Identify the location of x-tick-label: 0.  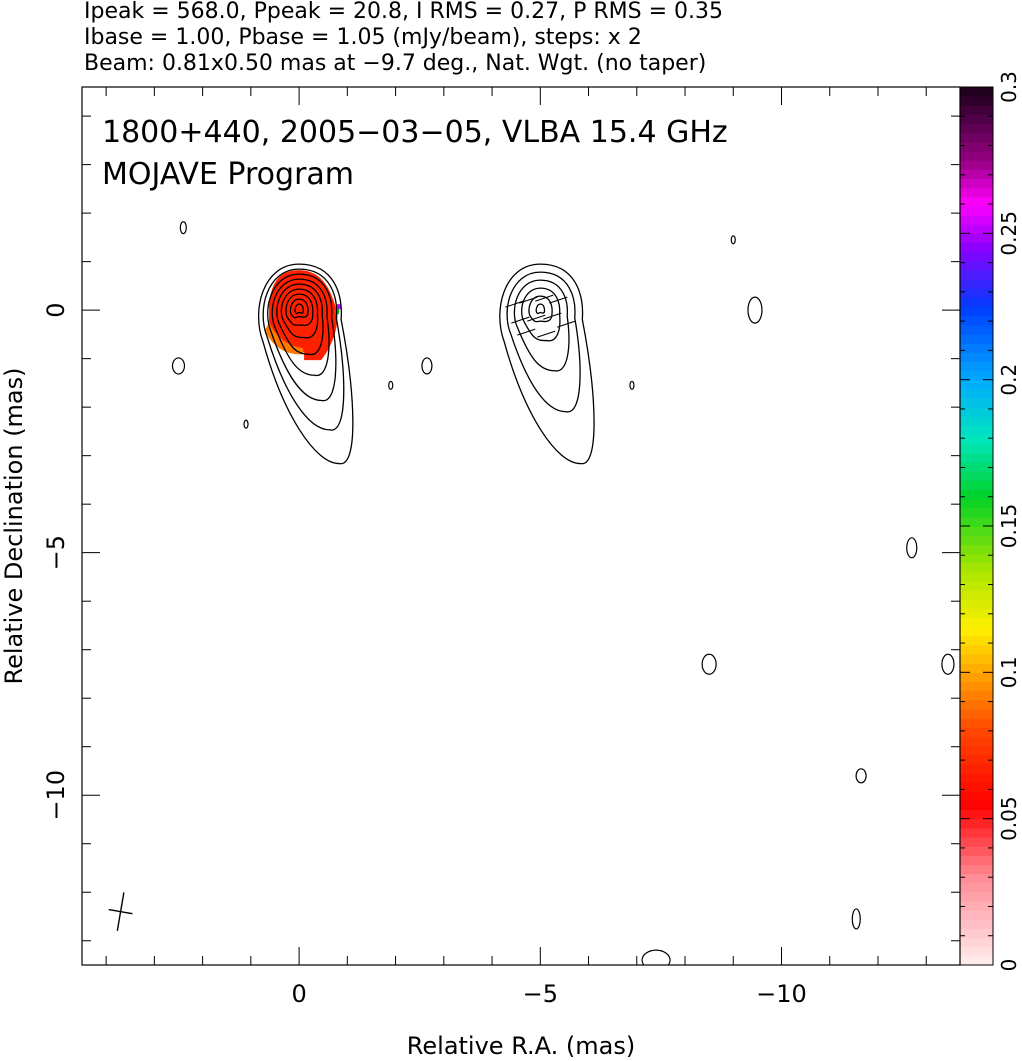
(298, 994).